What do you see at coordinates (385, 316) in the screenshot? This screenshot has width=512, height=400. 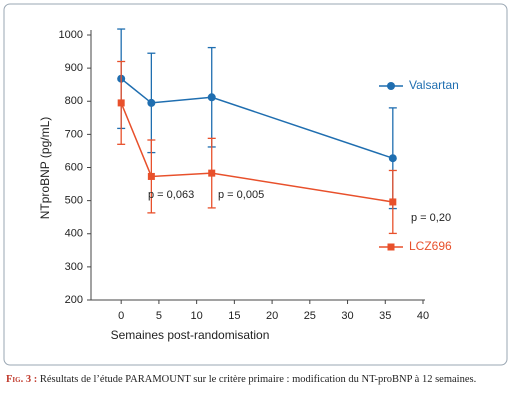 I see `x-tick-label: 35` at bounding box center [385, 316].